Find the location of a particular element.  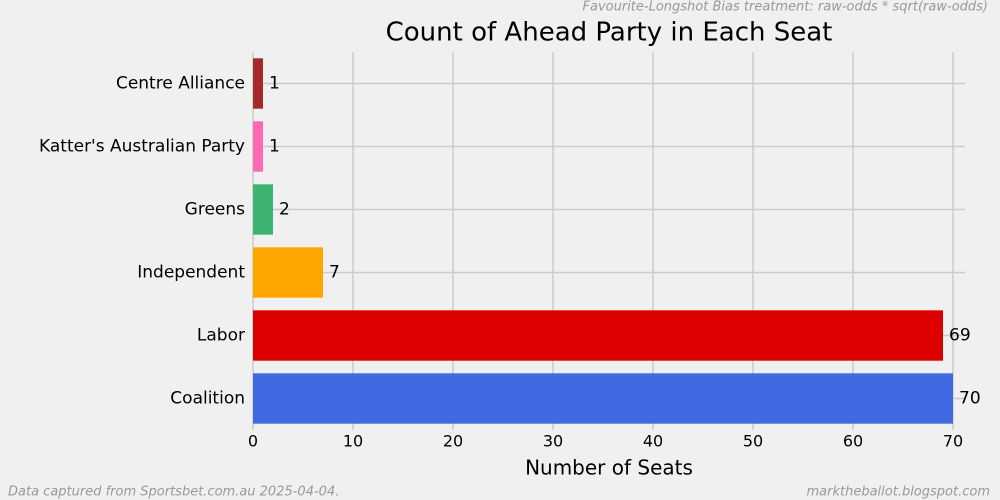

data-label: 7 is located at coordinates (334, 273).